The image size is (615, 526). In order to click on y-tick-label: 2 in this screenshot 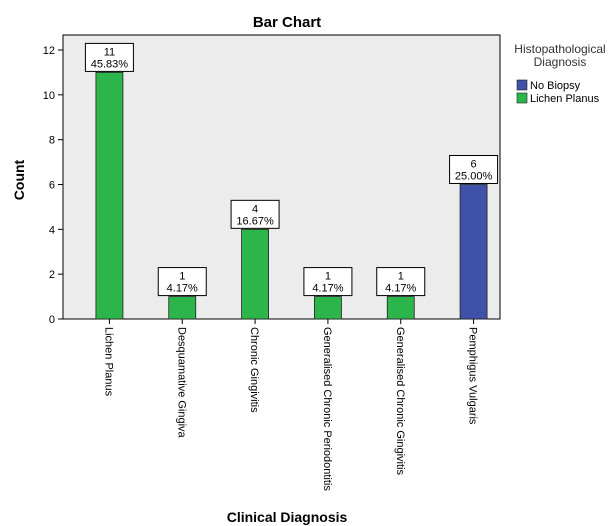, I will do `click(52, 275)`.